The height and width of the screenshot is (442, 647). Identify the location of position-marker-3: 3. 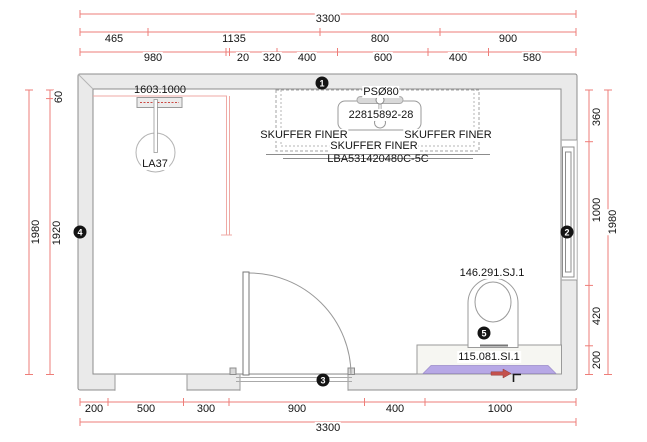
(323, 380).